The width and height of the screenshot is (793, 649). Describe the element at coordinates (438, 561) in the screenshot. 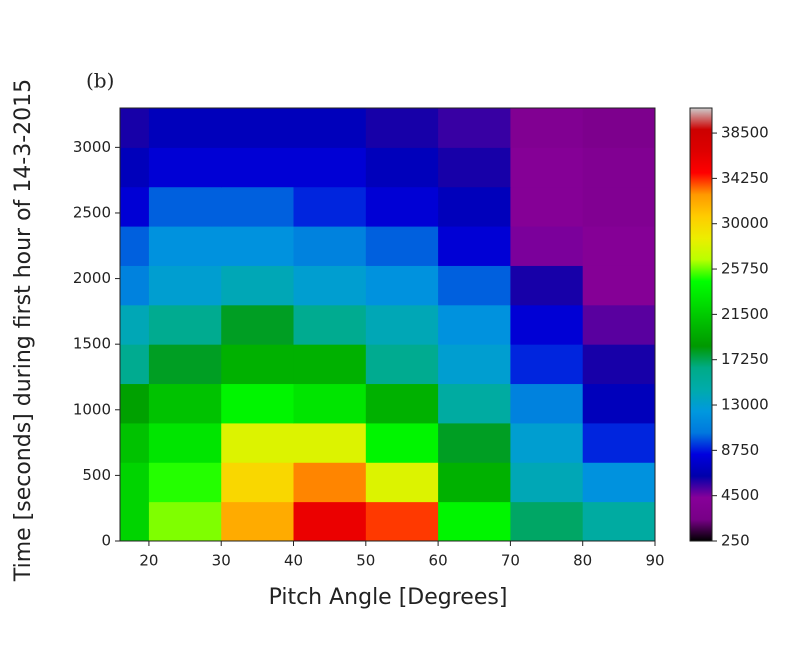

I see `x-tick-label: 60` at that location.